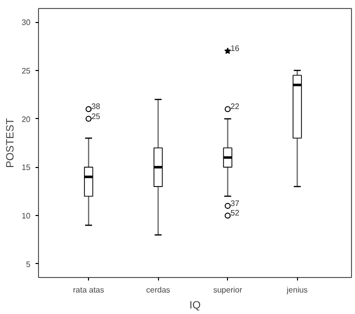  I want to click on annotation: 16, so click(235, 49).